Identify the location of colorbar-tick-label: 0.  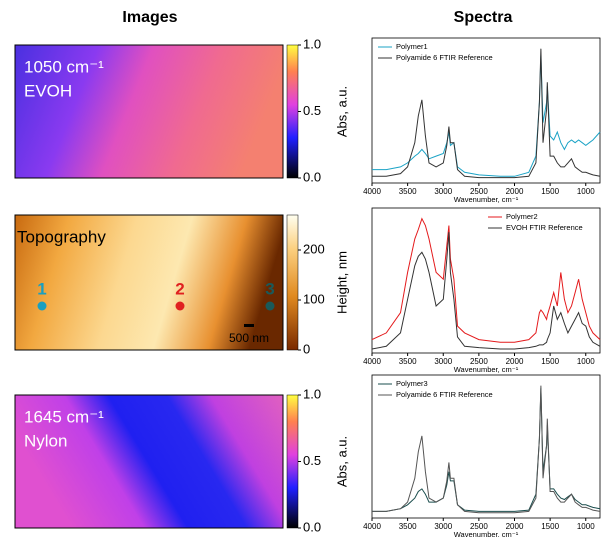
(306, 348).